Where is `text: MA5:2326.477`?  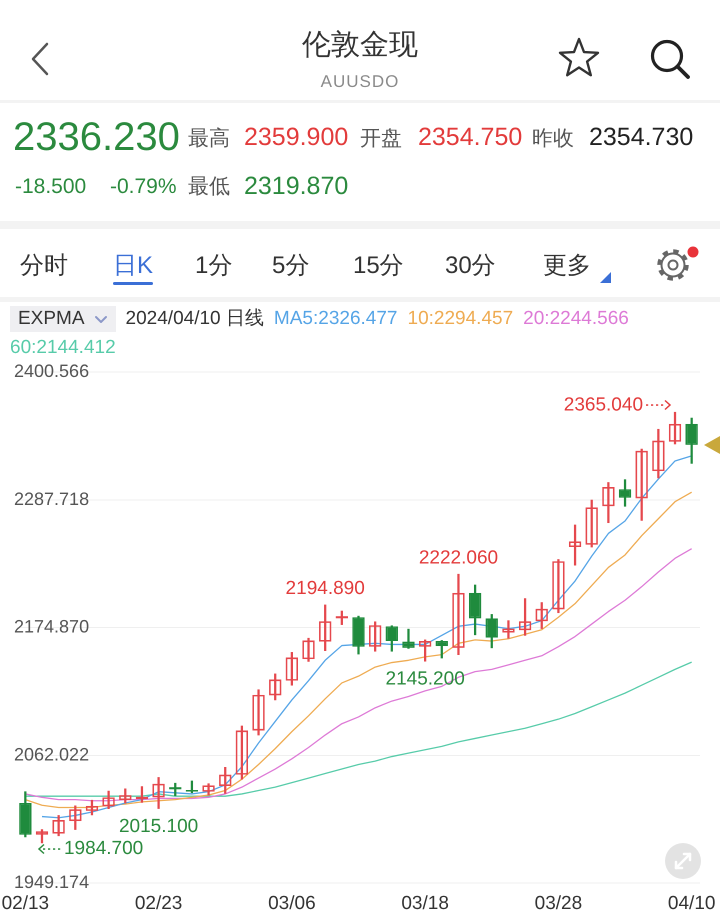 text: MA5:2326.477 is located at coordinates (336, 319).